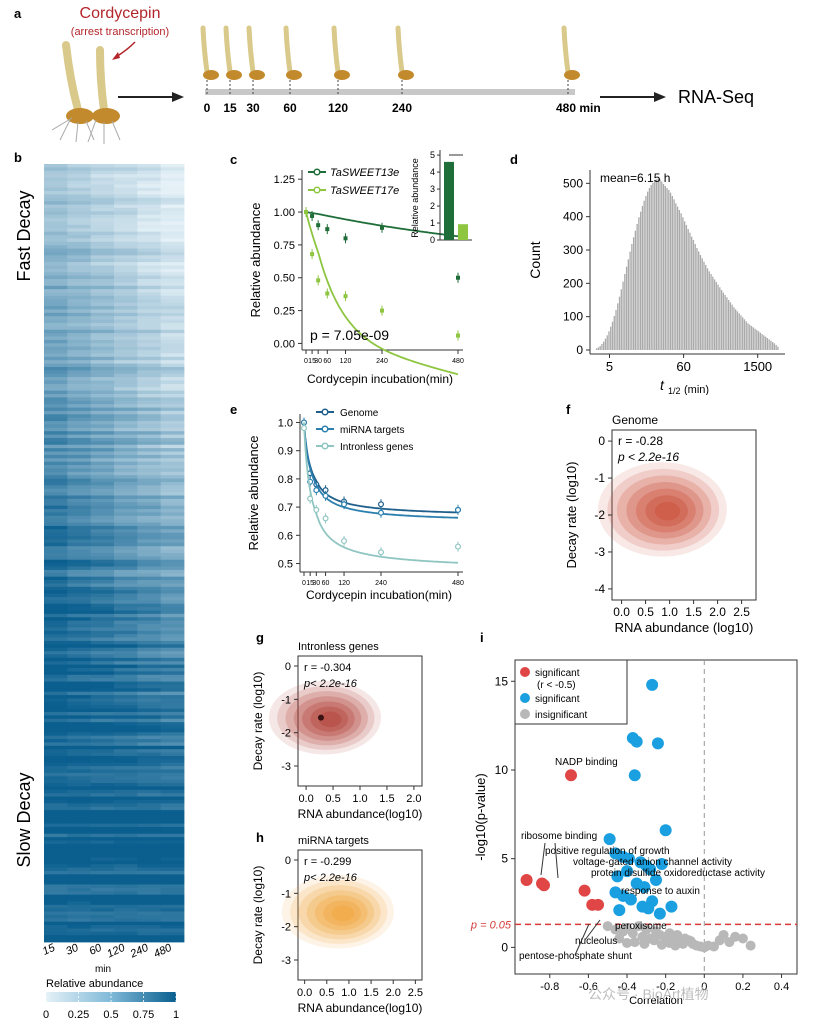 The image size is (815, 1024). I want to click on seedling-shoot, so click(228, 50).